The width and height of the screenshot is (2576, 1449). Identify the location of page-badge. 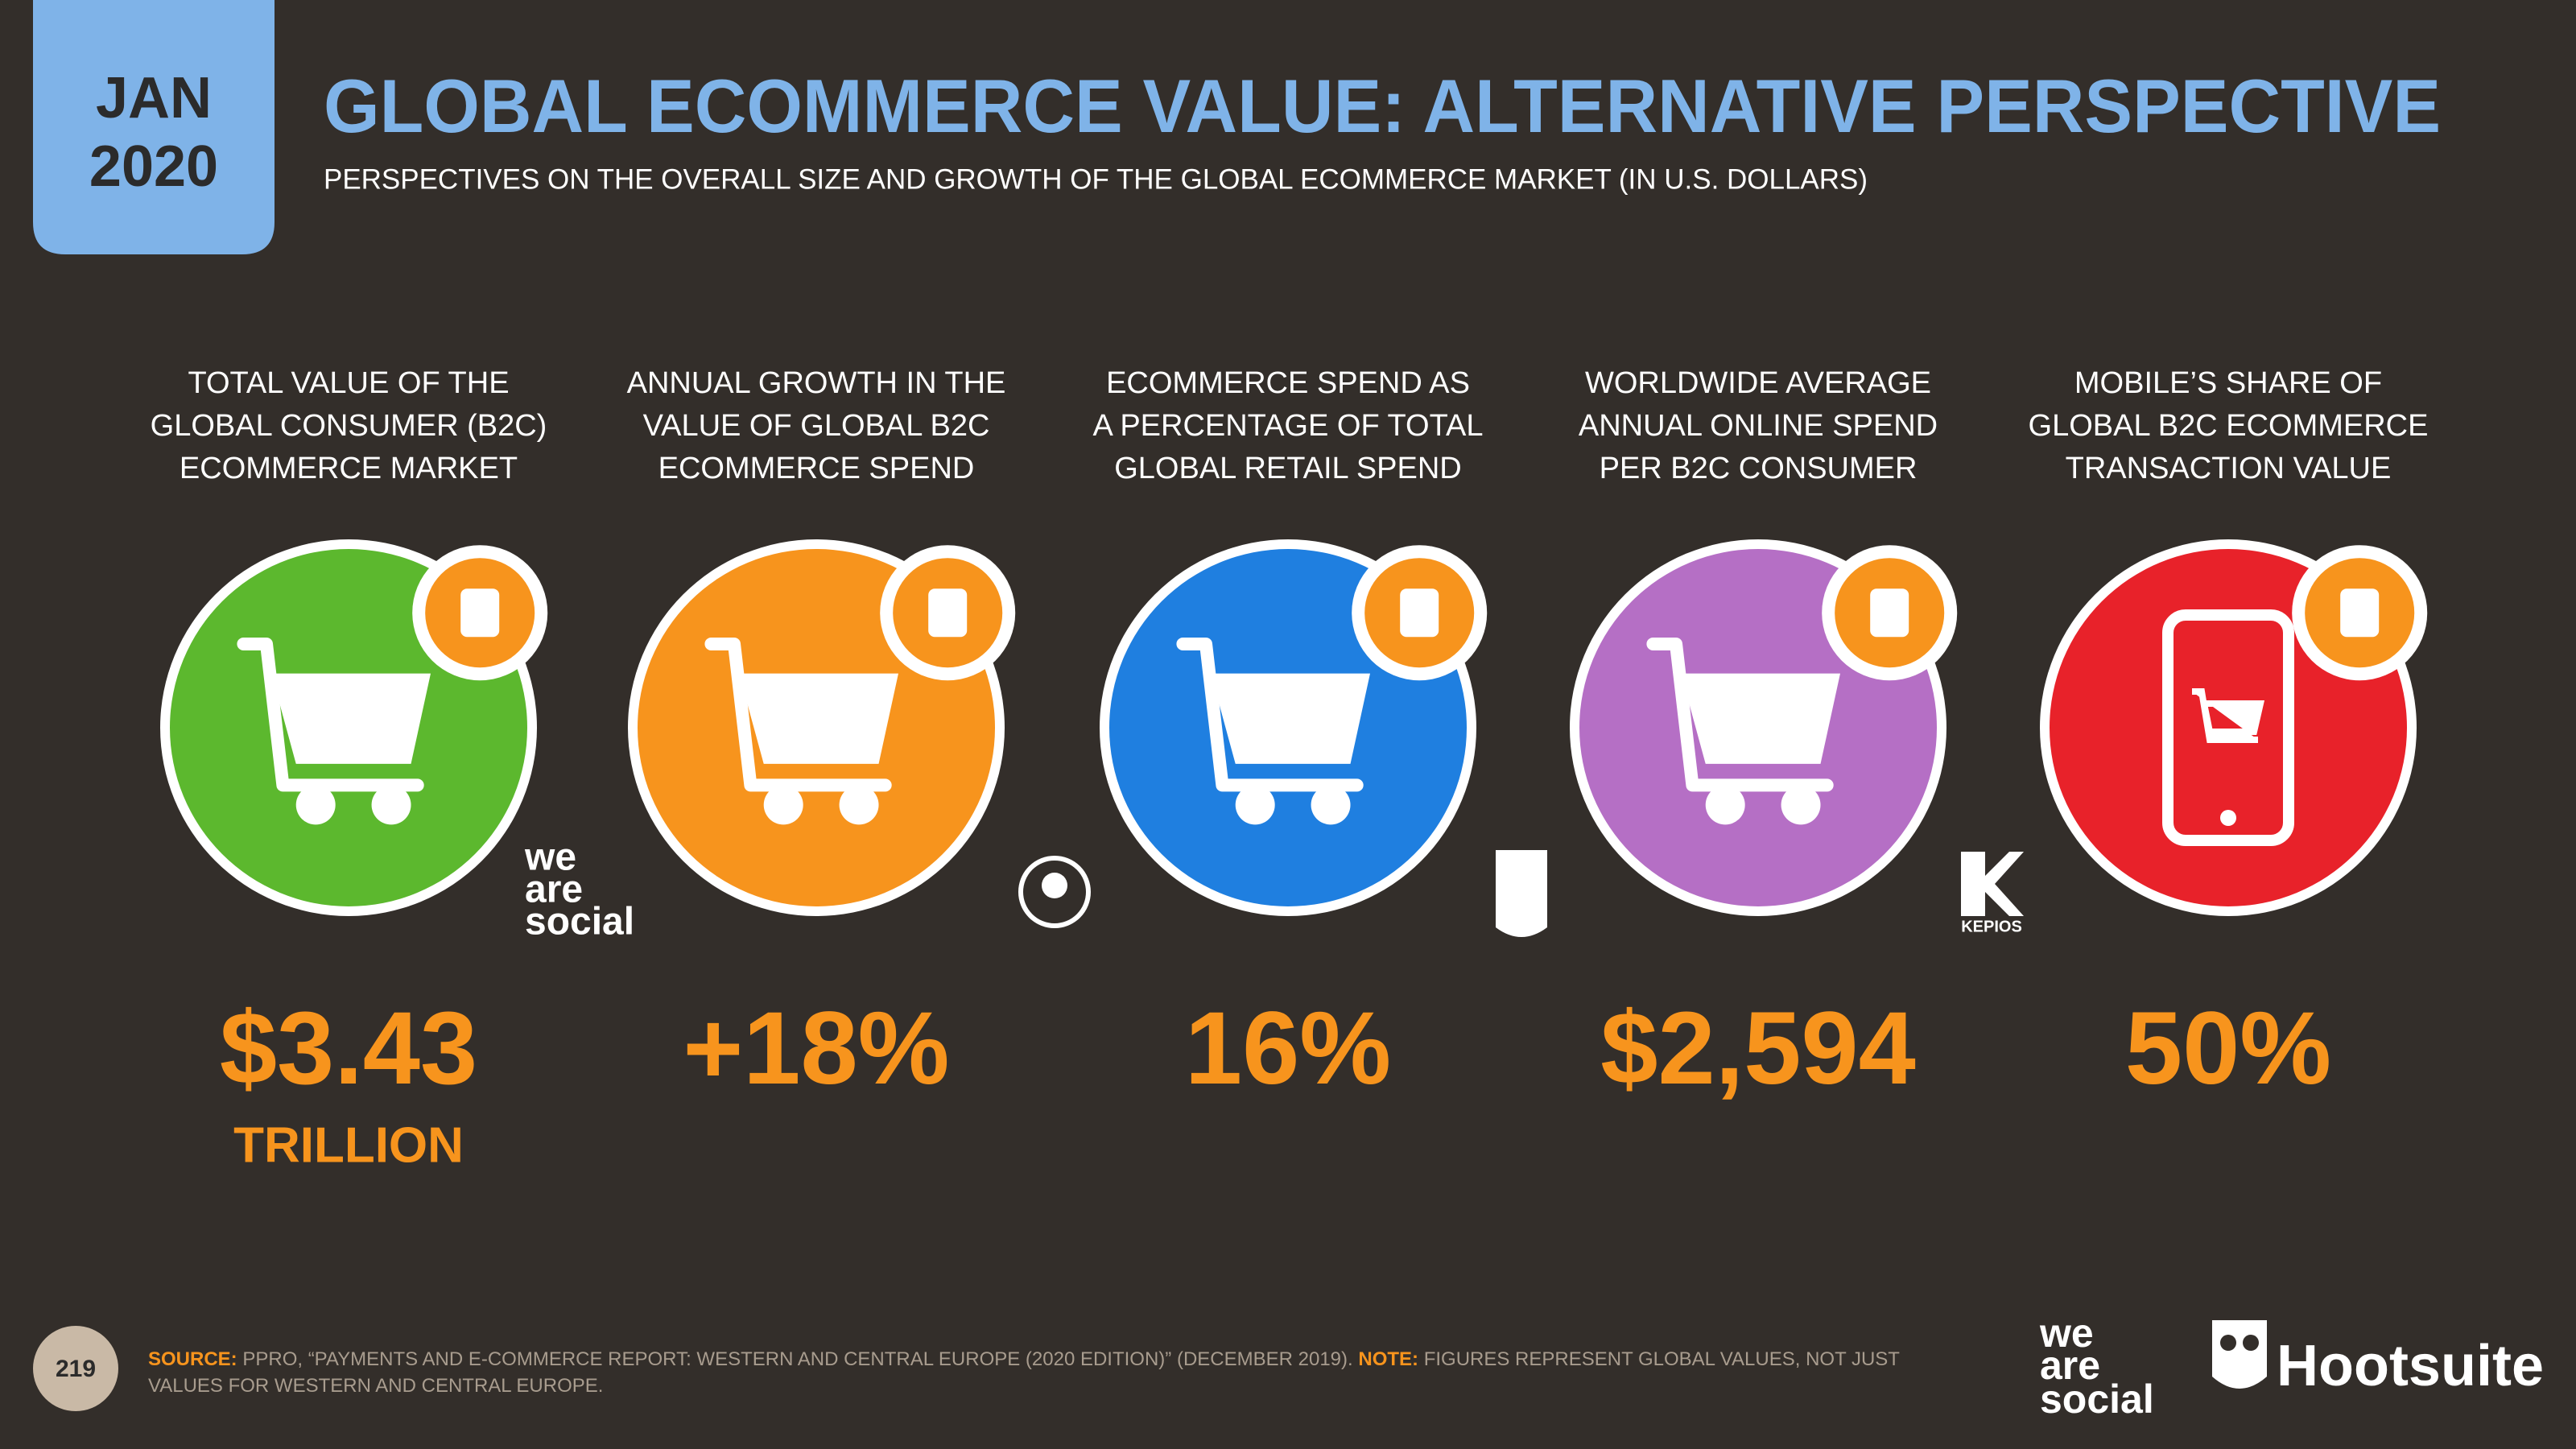
(75, 1368).